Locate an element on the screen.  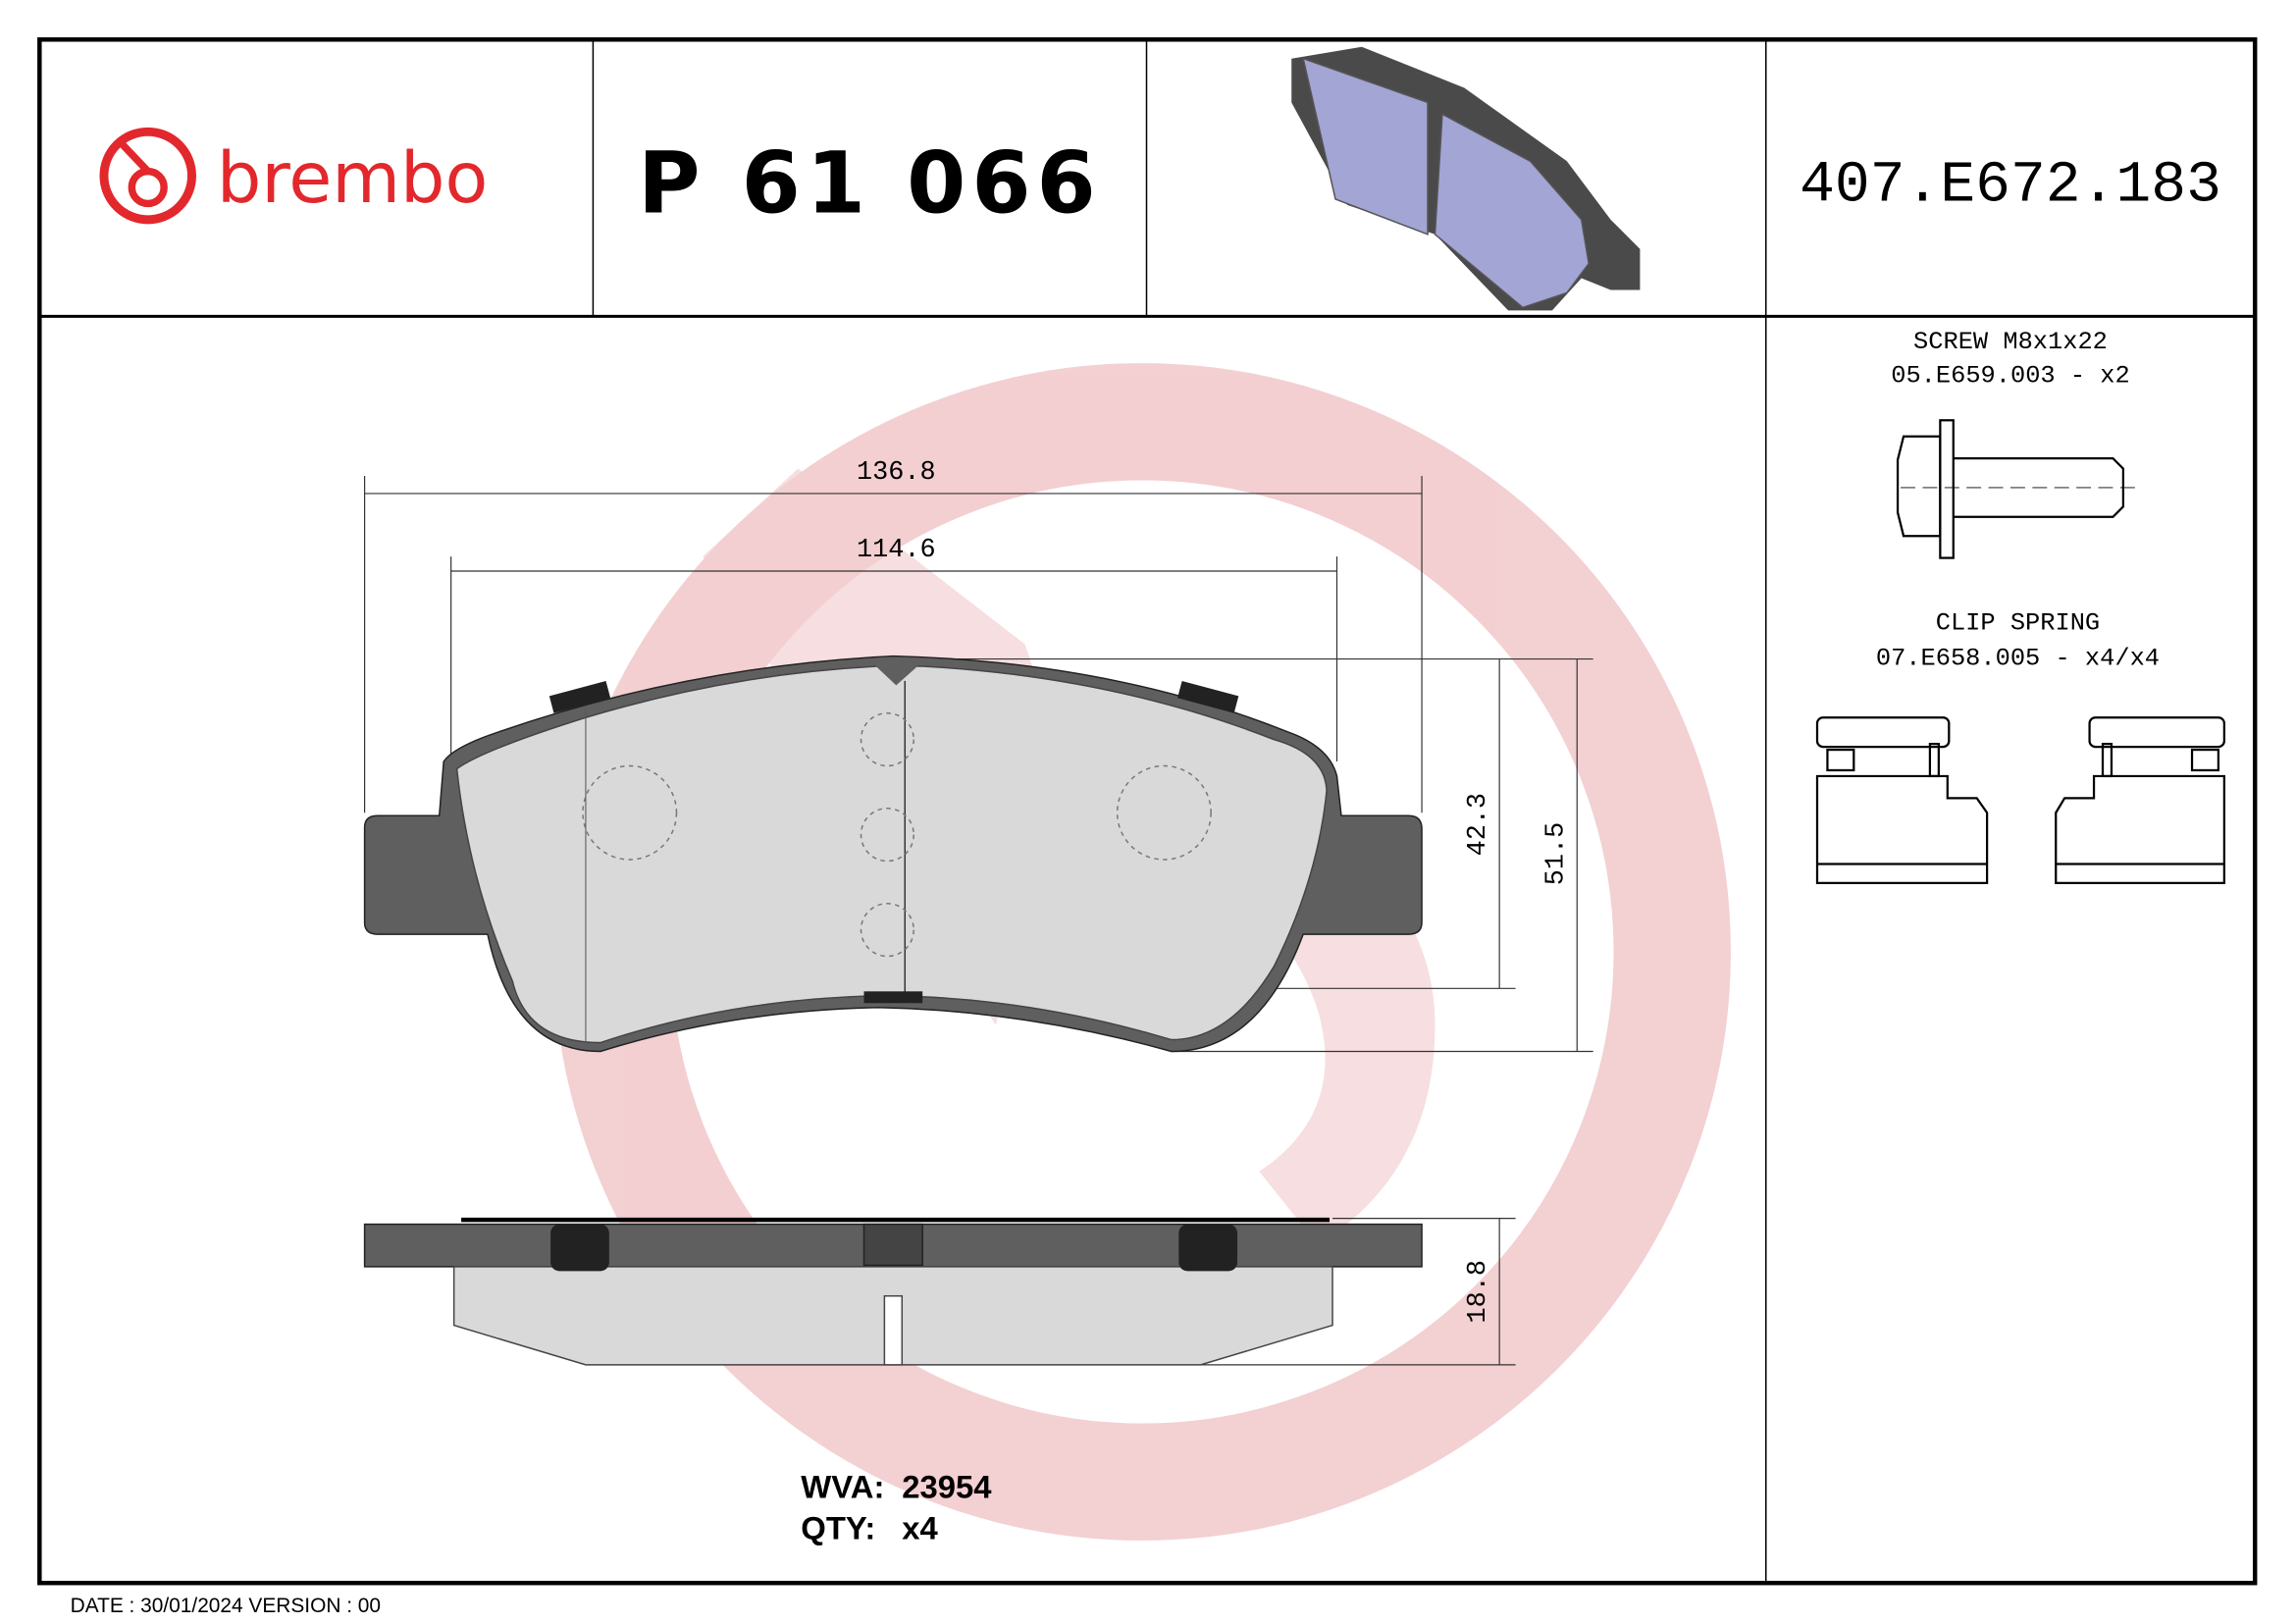
part-number: P 61 066 is located at coordinates (870, 183).